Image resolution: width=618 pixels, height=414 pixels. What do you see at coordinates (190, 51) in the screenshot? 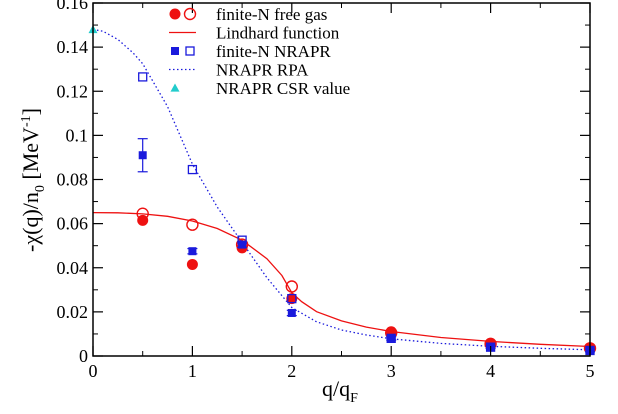
I see `legend-symbol-open-square` at bounding box center [190, 51].